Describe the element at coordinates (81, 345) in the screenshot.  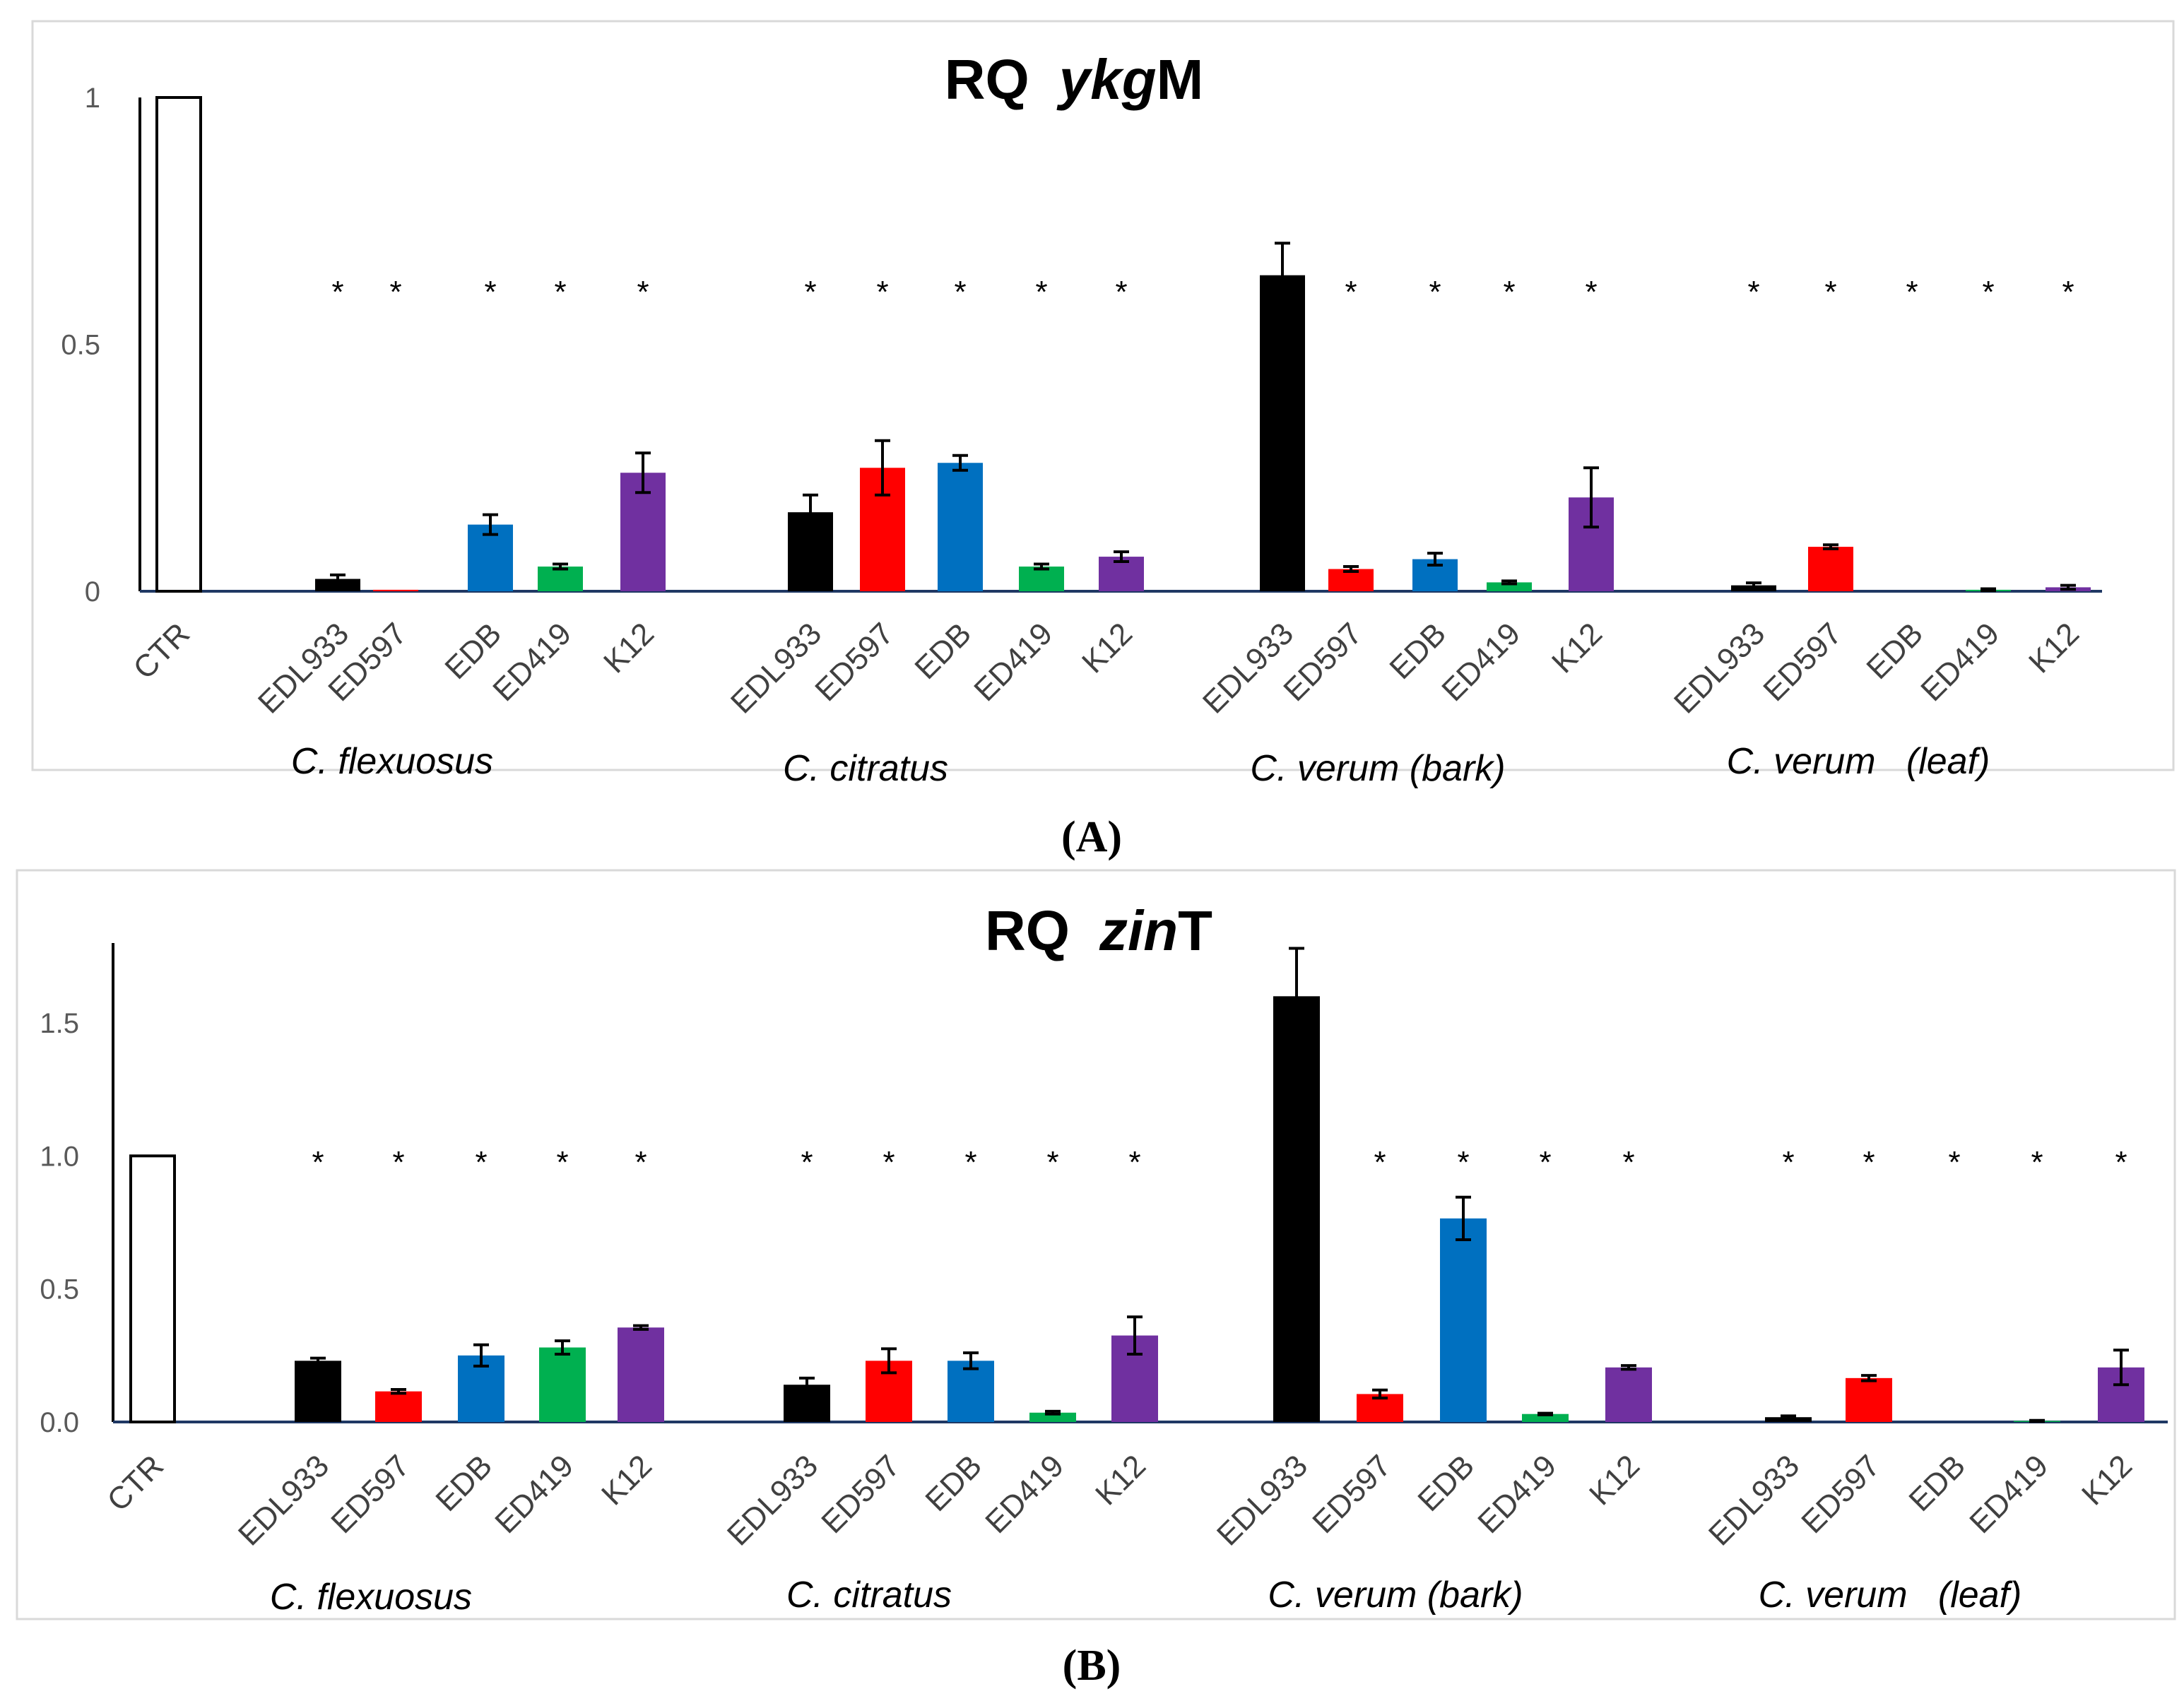
I see `chart-a-ytick-label: 0.5` at that location.